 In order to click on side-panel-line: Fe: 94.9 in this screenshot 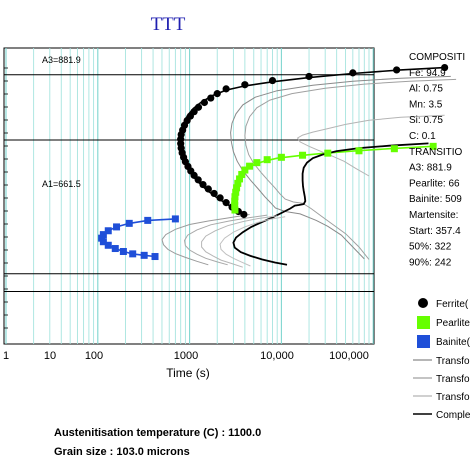, I will do `click(427, 73)`.